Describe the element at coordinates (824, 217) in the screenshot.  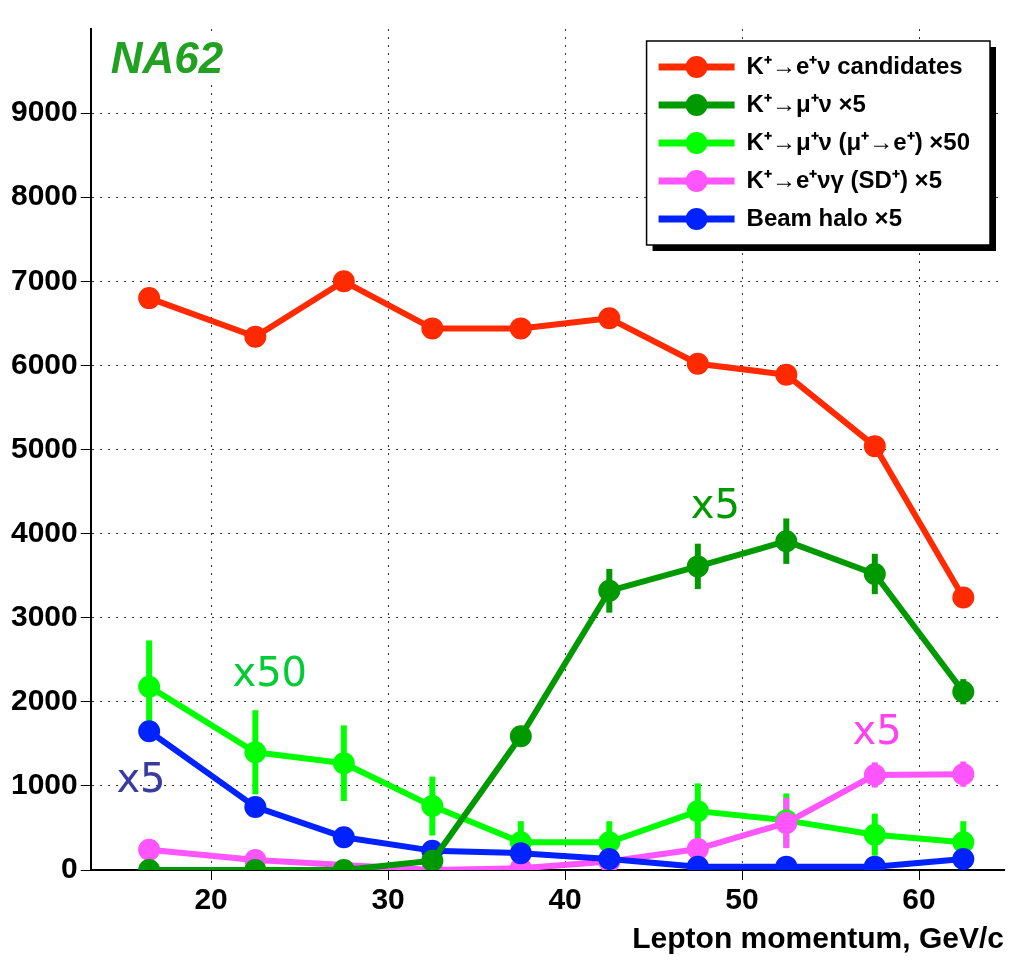
I see `legend-label: Beam halo ×5` at that location.